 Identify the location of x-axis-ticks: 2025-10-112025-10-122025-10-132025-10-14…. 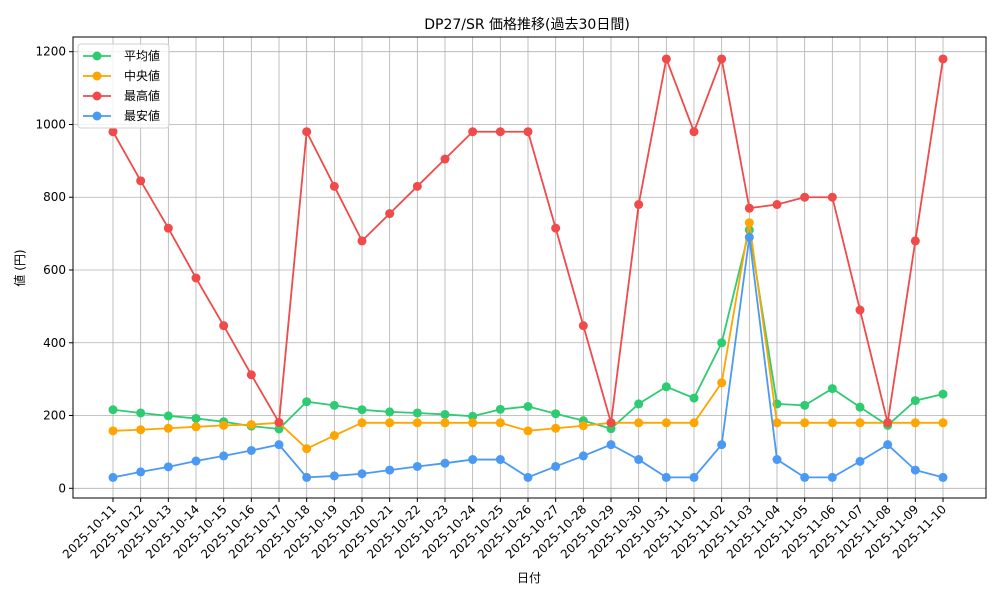
(504, 529).